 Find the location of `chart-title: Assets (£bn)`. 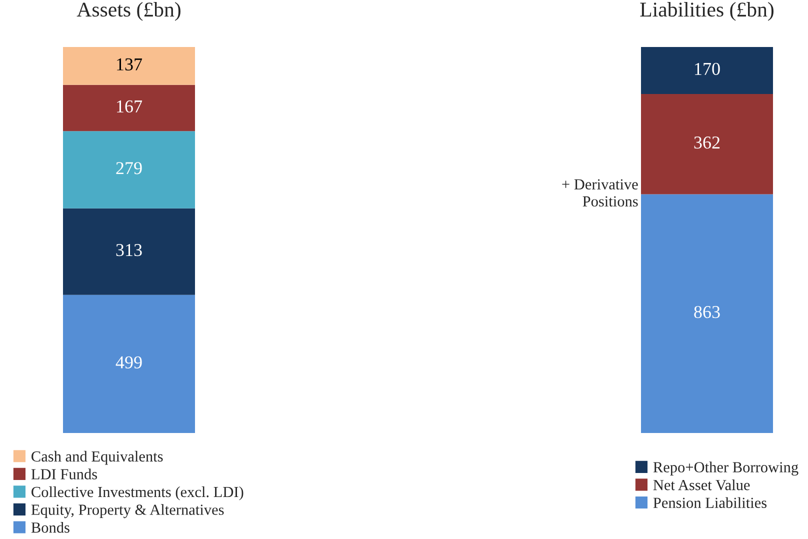

chart-title: Assets (£bn) is located at coordinates (128, 11).